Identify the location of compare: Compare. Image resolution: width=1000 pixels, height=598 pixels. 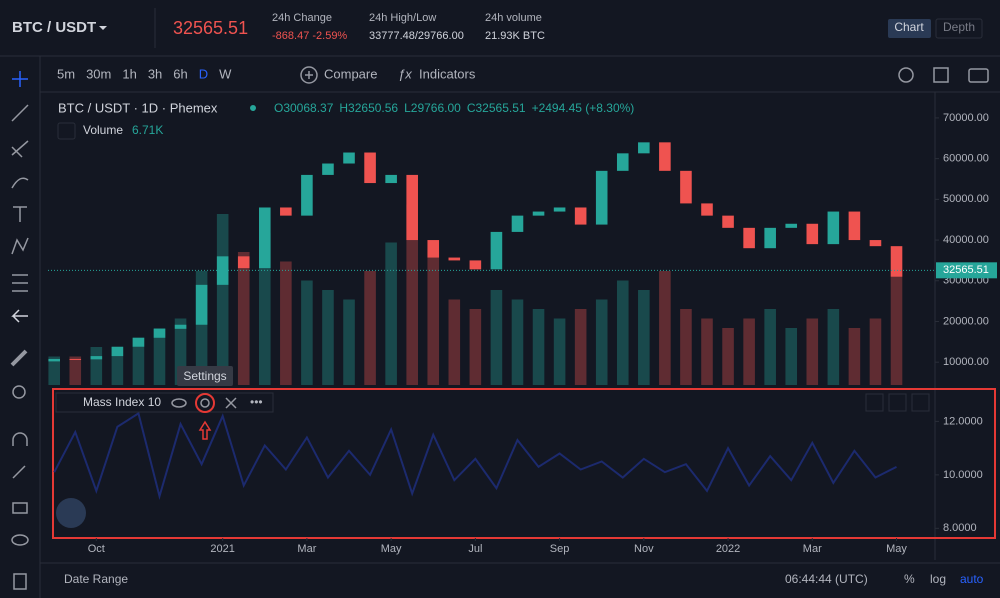
(350, 73).